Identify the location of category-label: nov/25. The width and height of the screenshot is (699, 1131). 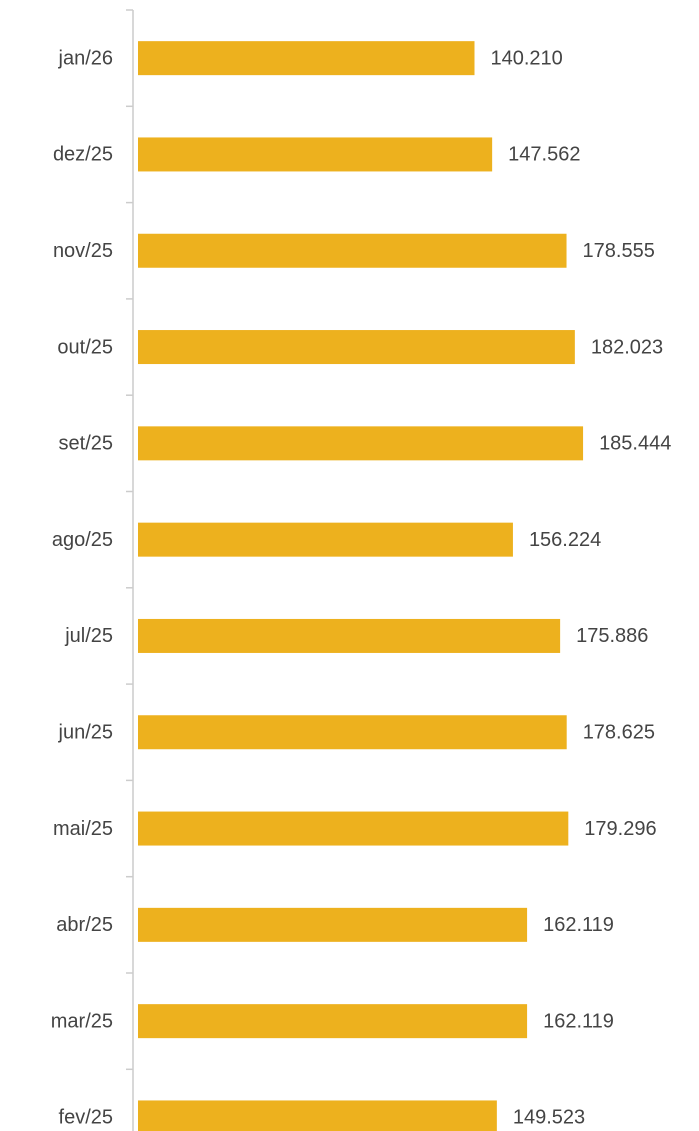
(83, 251).